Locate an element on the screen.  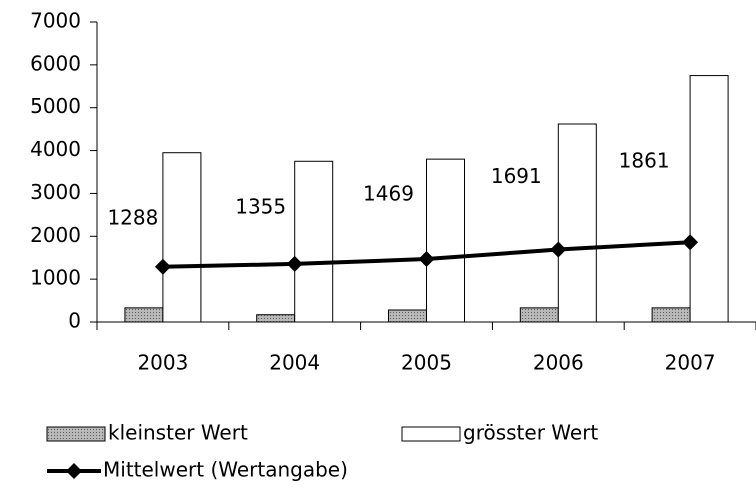
y-tick-label: 0 is located at coordinates (74, 321).